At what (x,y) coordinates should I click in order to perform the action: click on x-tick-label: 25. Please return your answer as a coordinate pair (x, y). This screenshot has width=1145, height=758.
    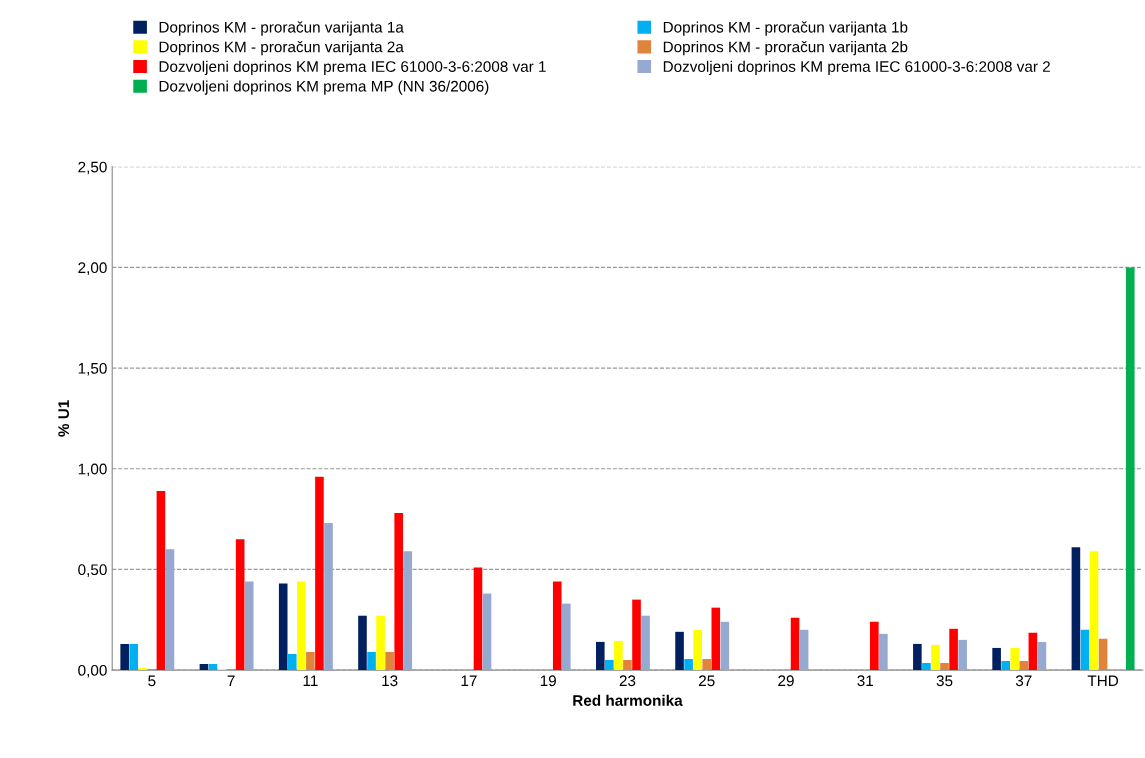
    Looking at the image, I should click on (707, 681).